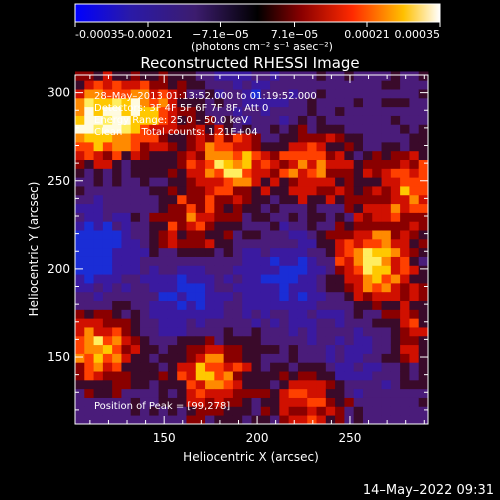  What do you see at coordinates (367, 34) in the screenshot?
I see `colorbar-tick-label: 0.00021` at bounding box center [367, 34].